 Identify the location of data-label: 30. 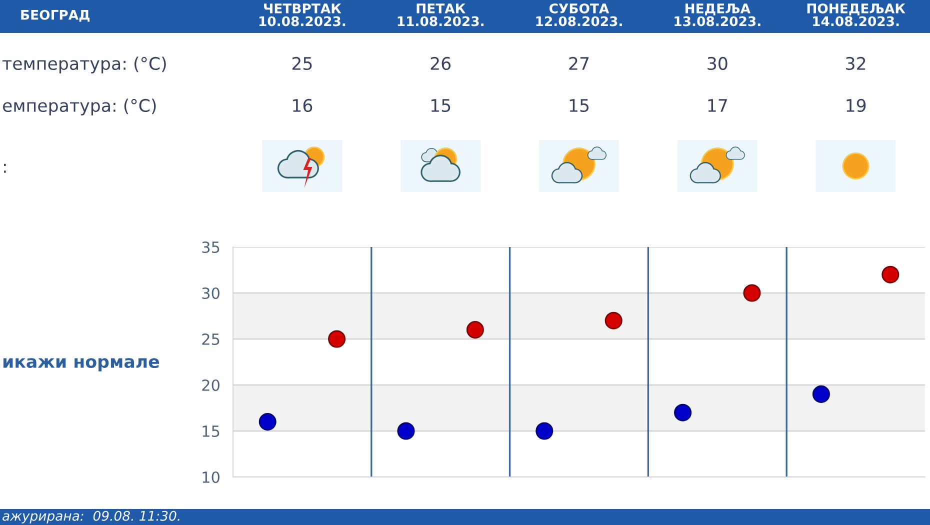
(718, 63).